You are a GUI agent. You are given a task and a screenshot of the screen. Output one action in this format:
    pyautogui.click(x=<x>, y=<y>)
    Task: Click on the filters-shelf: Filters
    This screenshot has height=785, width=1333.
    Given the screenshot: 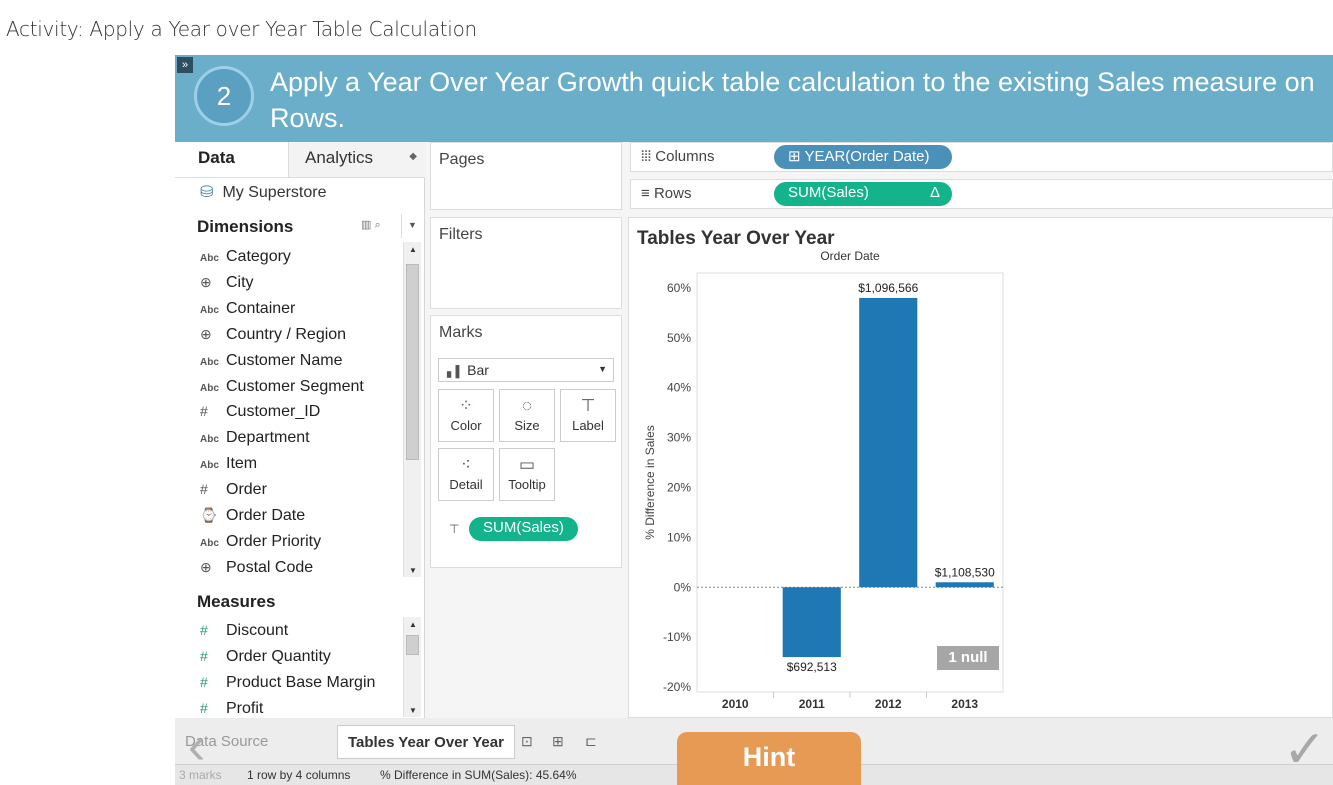 What is the action you would take?
    pyautogui.click(x=526, y=263)
    